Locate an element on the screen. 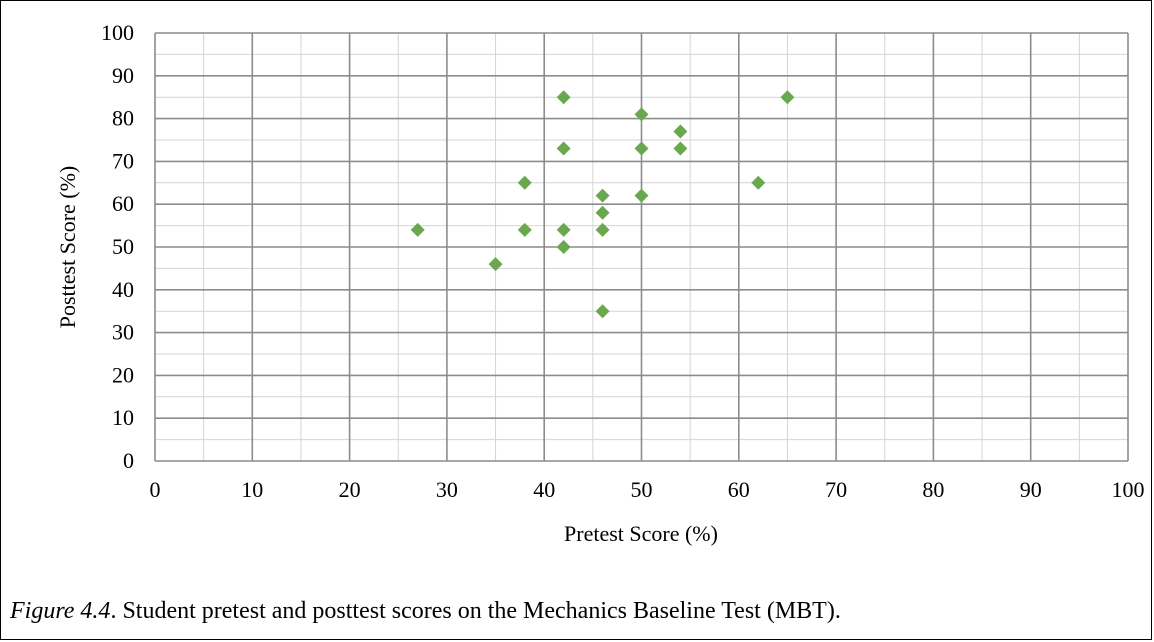  x-tick-label: 40 is located at coordinates (544, 489).